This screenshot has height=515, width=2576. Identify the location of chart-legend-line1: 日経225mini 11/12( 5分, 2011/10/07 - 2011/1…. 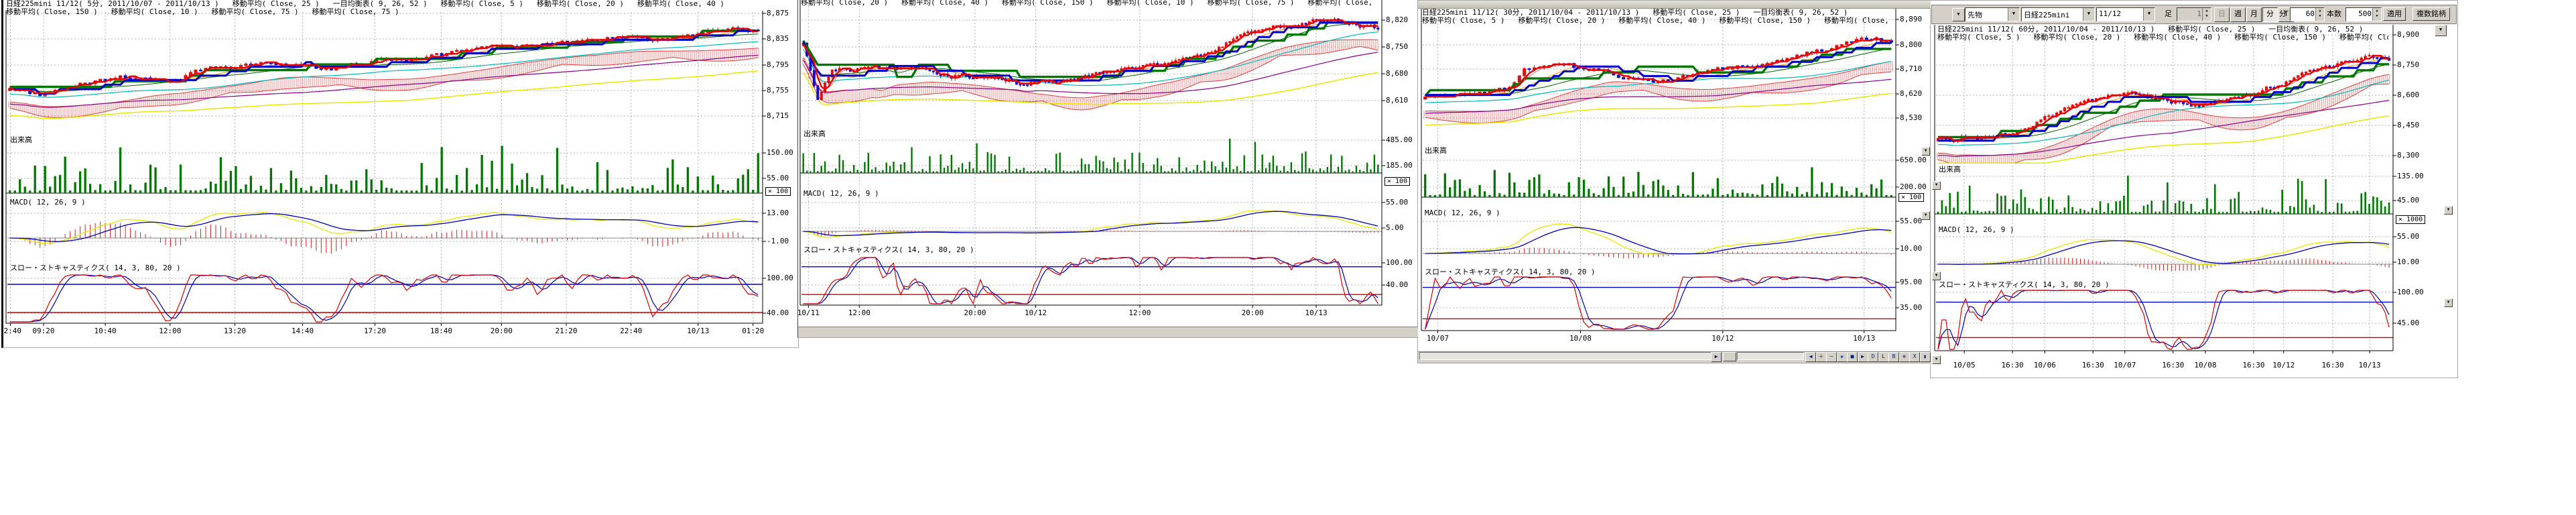
(365, 4).